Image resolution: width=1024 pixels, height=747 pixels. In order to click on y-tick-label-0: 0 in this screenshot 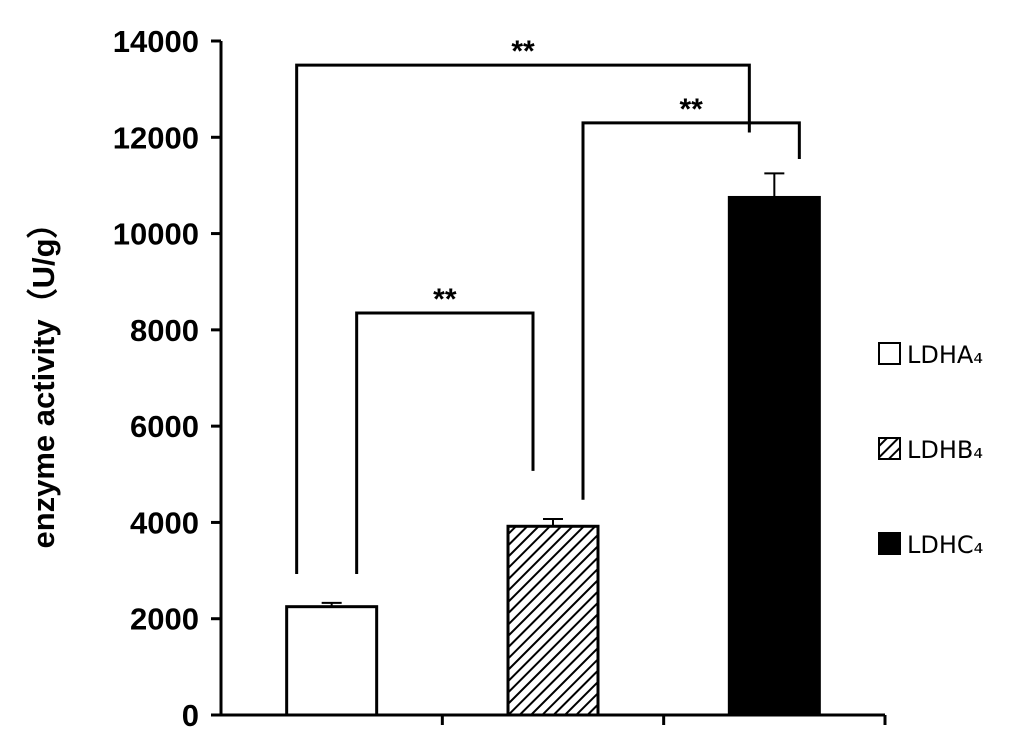, I will do `click(190, 715)`.